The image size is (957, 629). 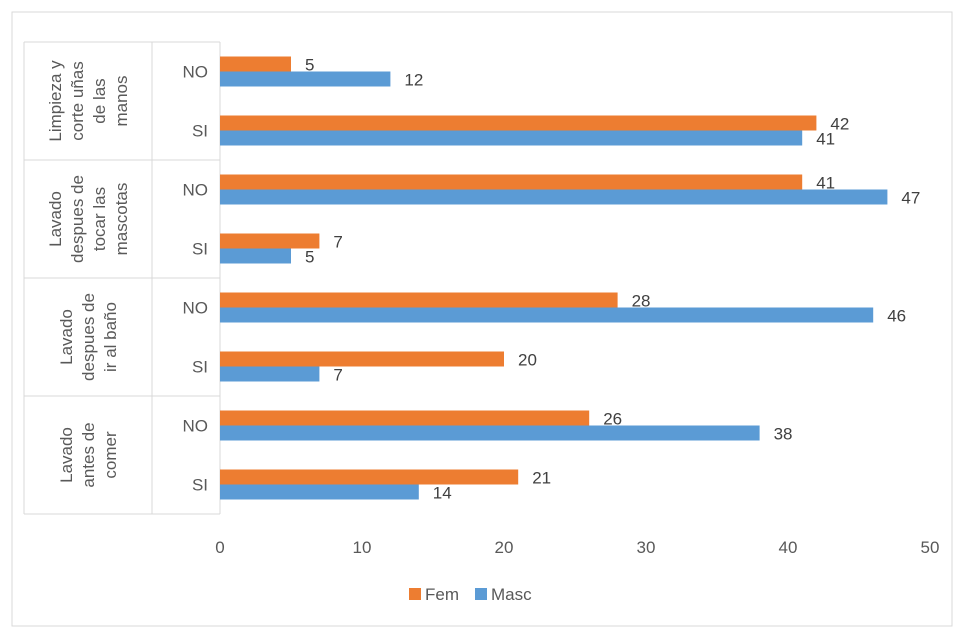 What do you see at coordinates (337, 375) in the screenshot?
I see `data-label-masc: 7` at bounding box center [337, 375].